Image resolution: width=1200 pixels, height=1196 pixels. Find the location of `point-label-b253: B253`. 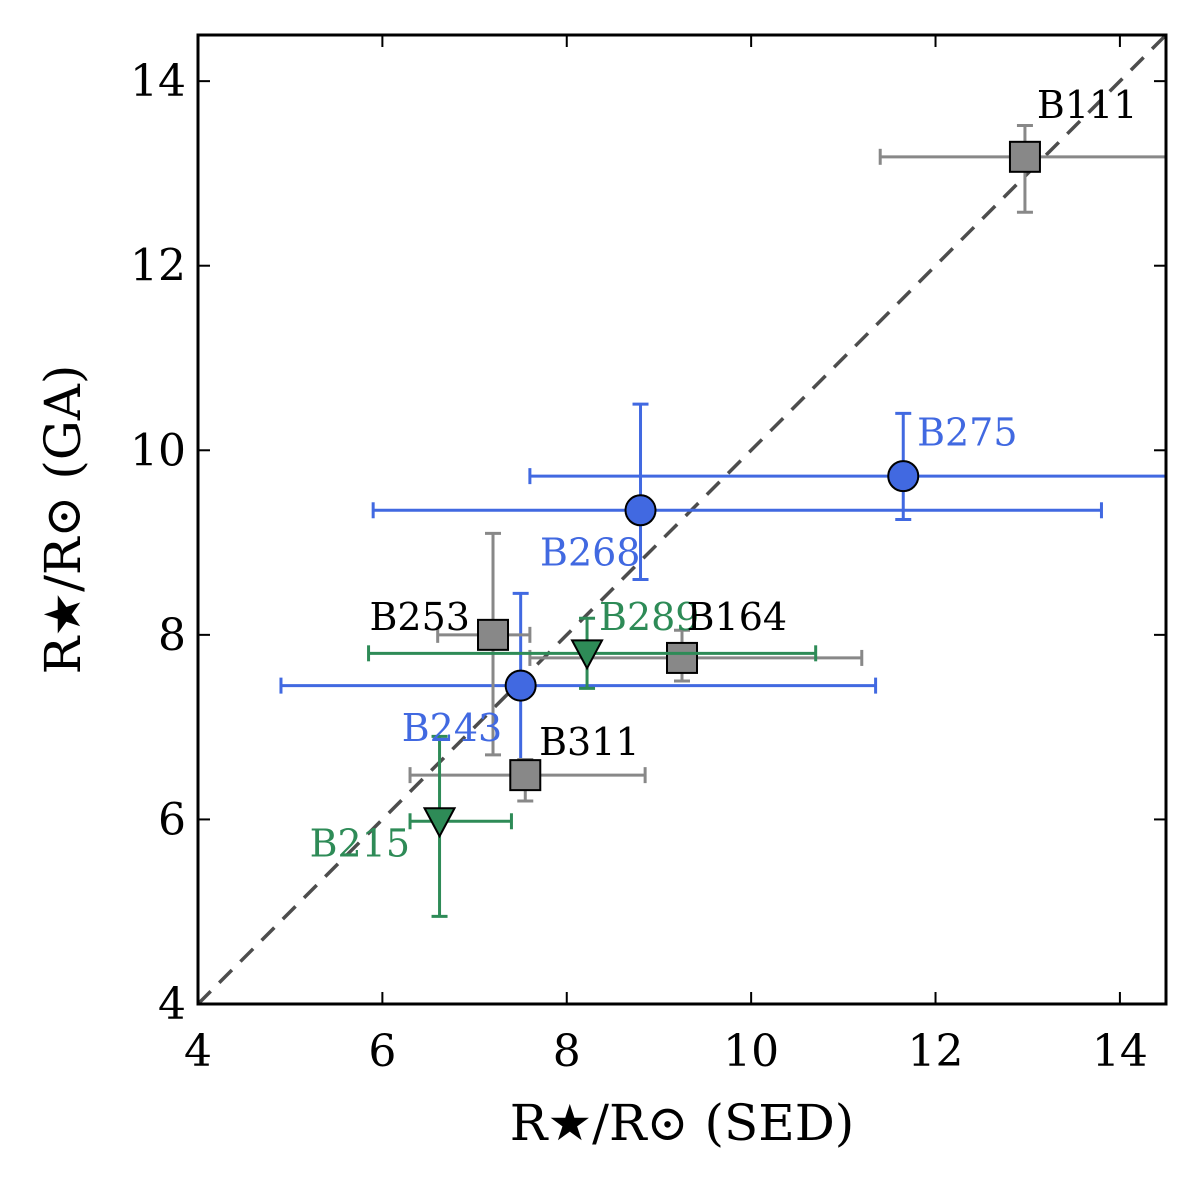

point-label-b253: B253 is located at coordinates (419, 617).